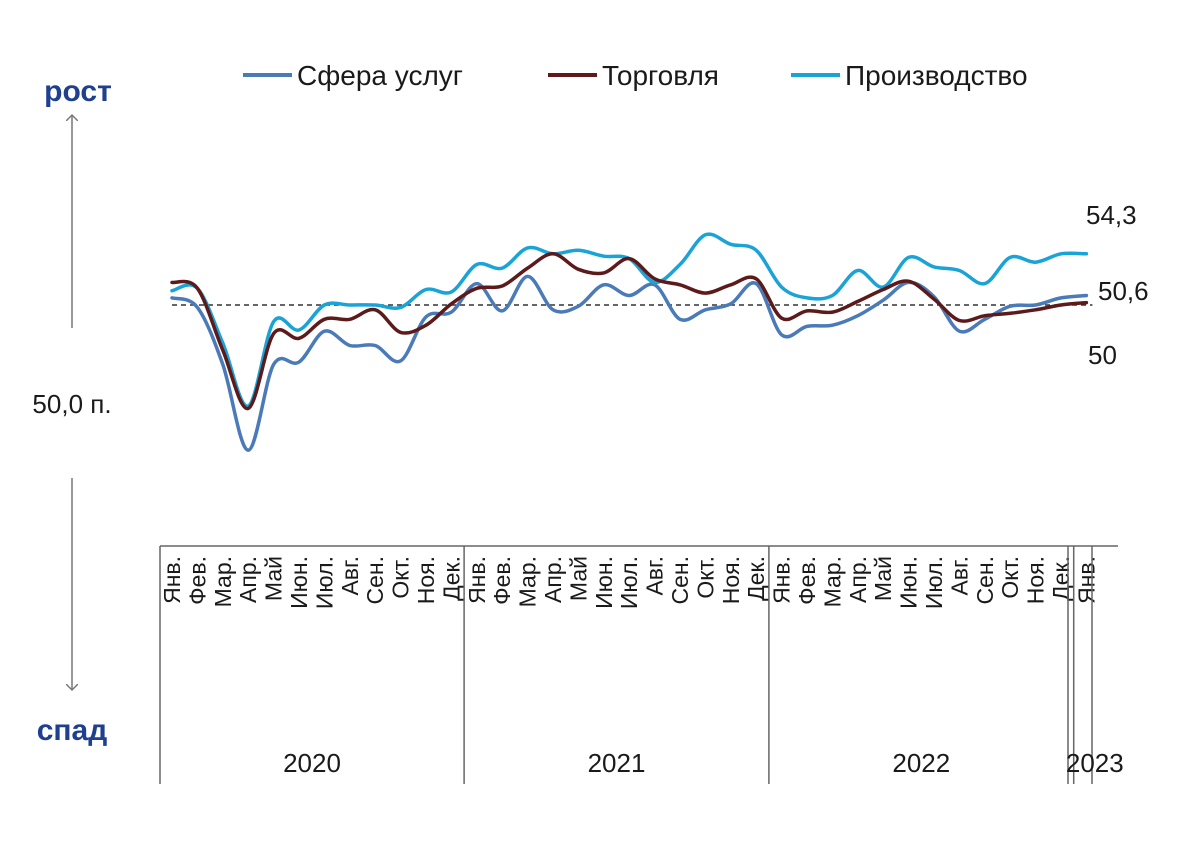 This screenshot has width=1196, height=864. I want to click on legend: Сфера услуг Торговля Производство, so click(635, 75).